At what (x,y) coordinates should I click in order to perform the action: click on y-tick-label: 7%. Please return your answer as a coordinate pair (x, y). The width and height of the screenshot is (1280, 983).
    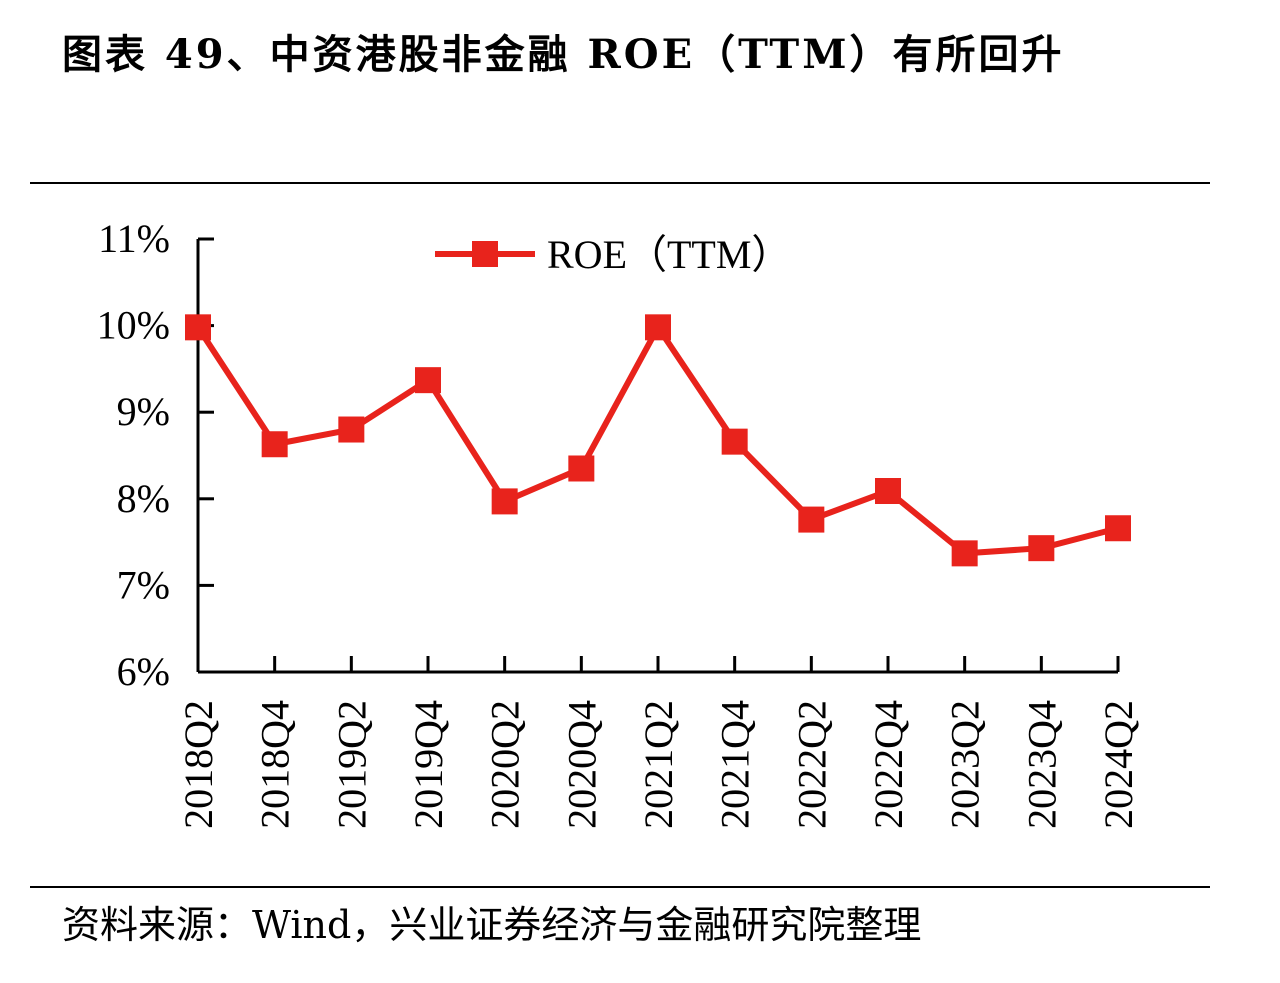
    Looking at the image, I should click on (143, 584).